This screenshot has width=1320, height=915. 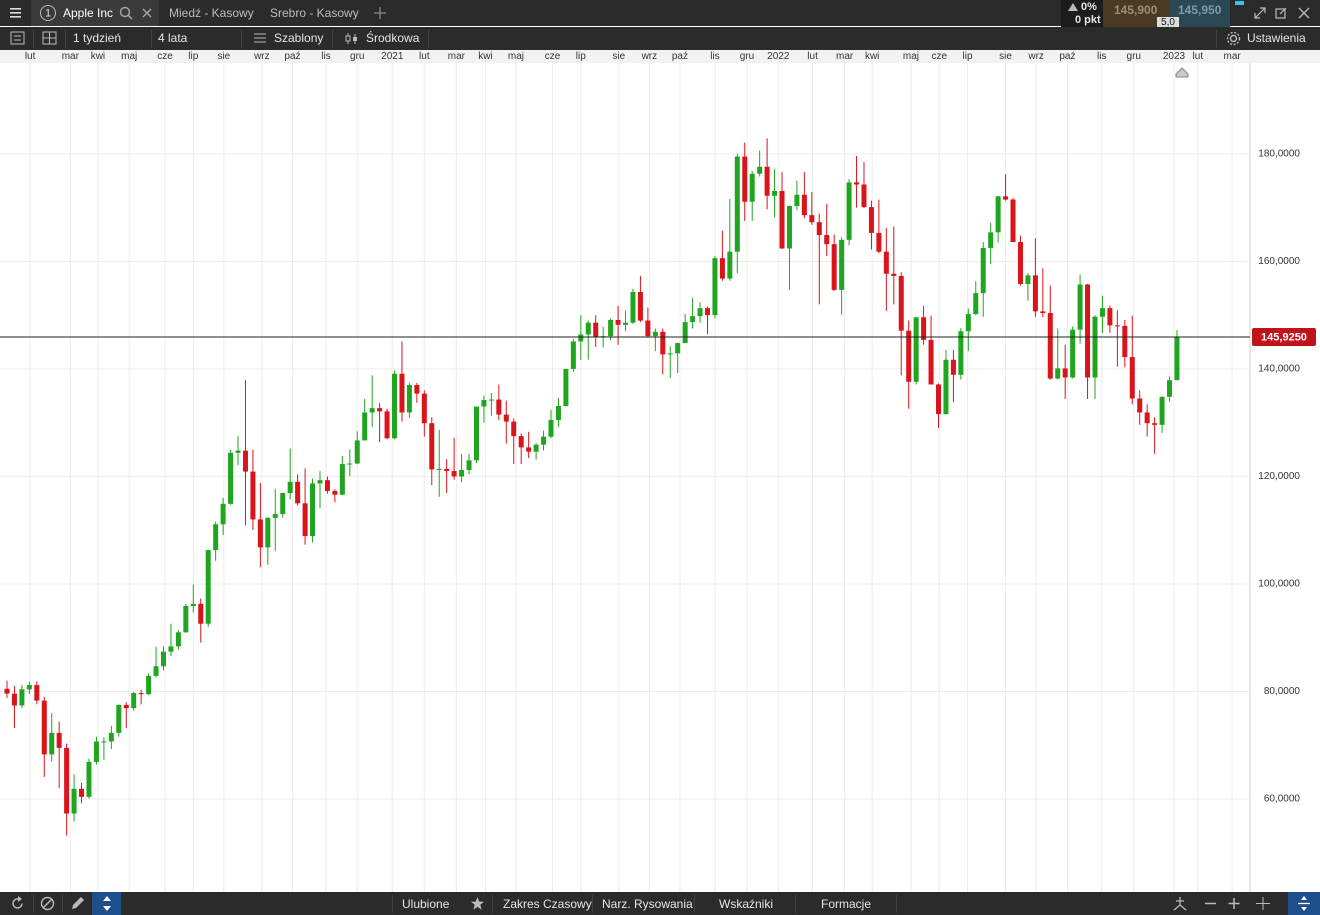 What do you see at coordinates (129, 56) in the screenshot?
I see `x-tick-label: maj` at bounding box center [129, 56].